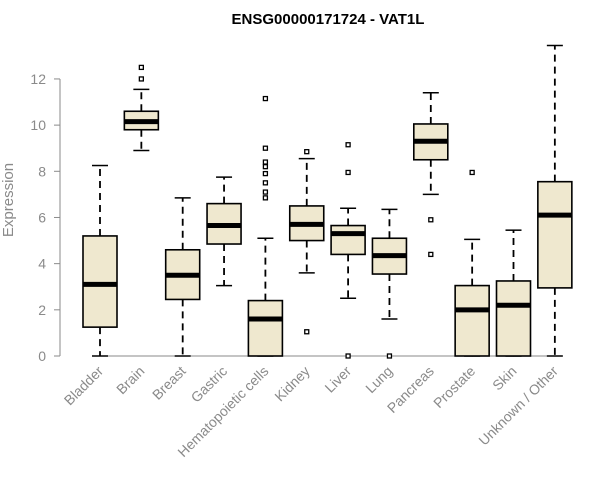 This screenshot has height=500, width=600. I want to click on category-label: Bladder, so click(84, 386).